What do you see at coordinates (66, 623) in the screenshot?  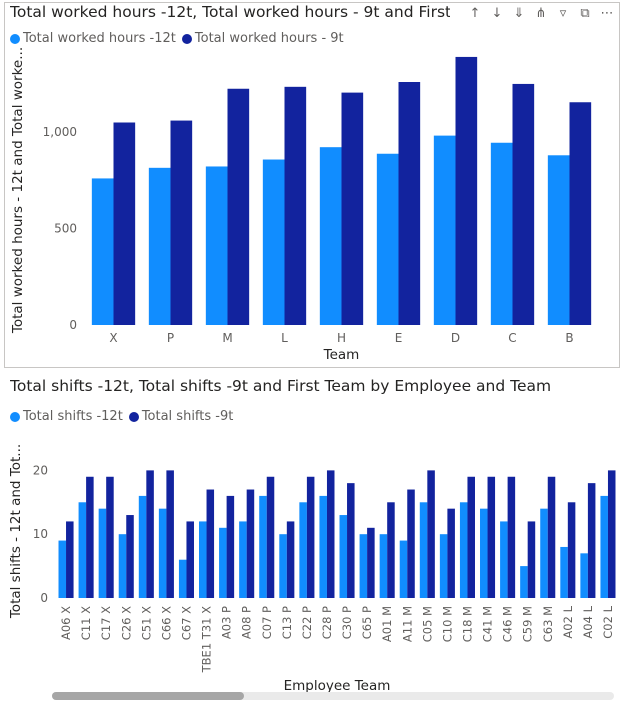 I see `x-tick-label: A06 X` at bounding box center [66, 623].